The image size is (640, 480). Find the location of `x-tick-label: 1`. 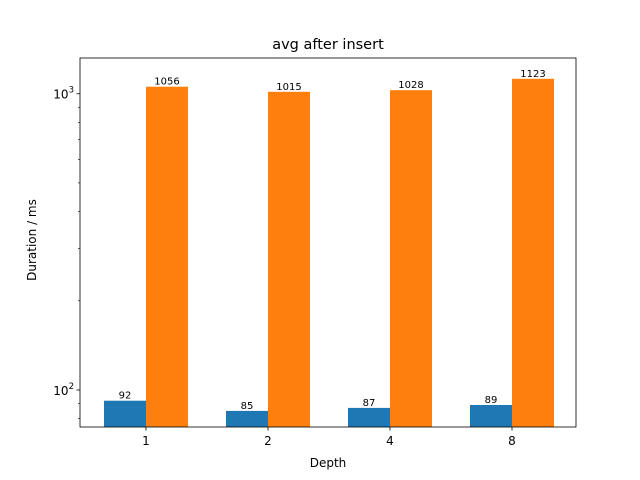

x-tick-label: 1 is located at coordinates (146, 441).